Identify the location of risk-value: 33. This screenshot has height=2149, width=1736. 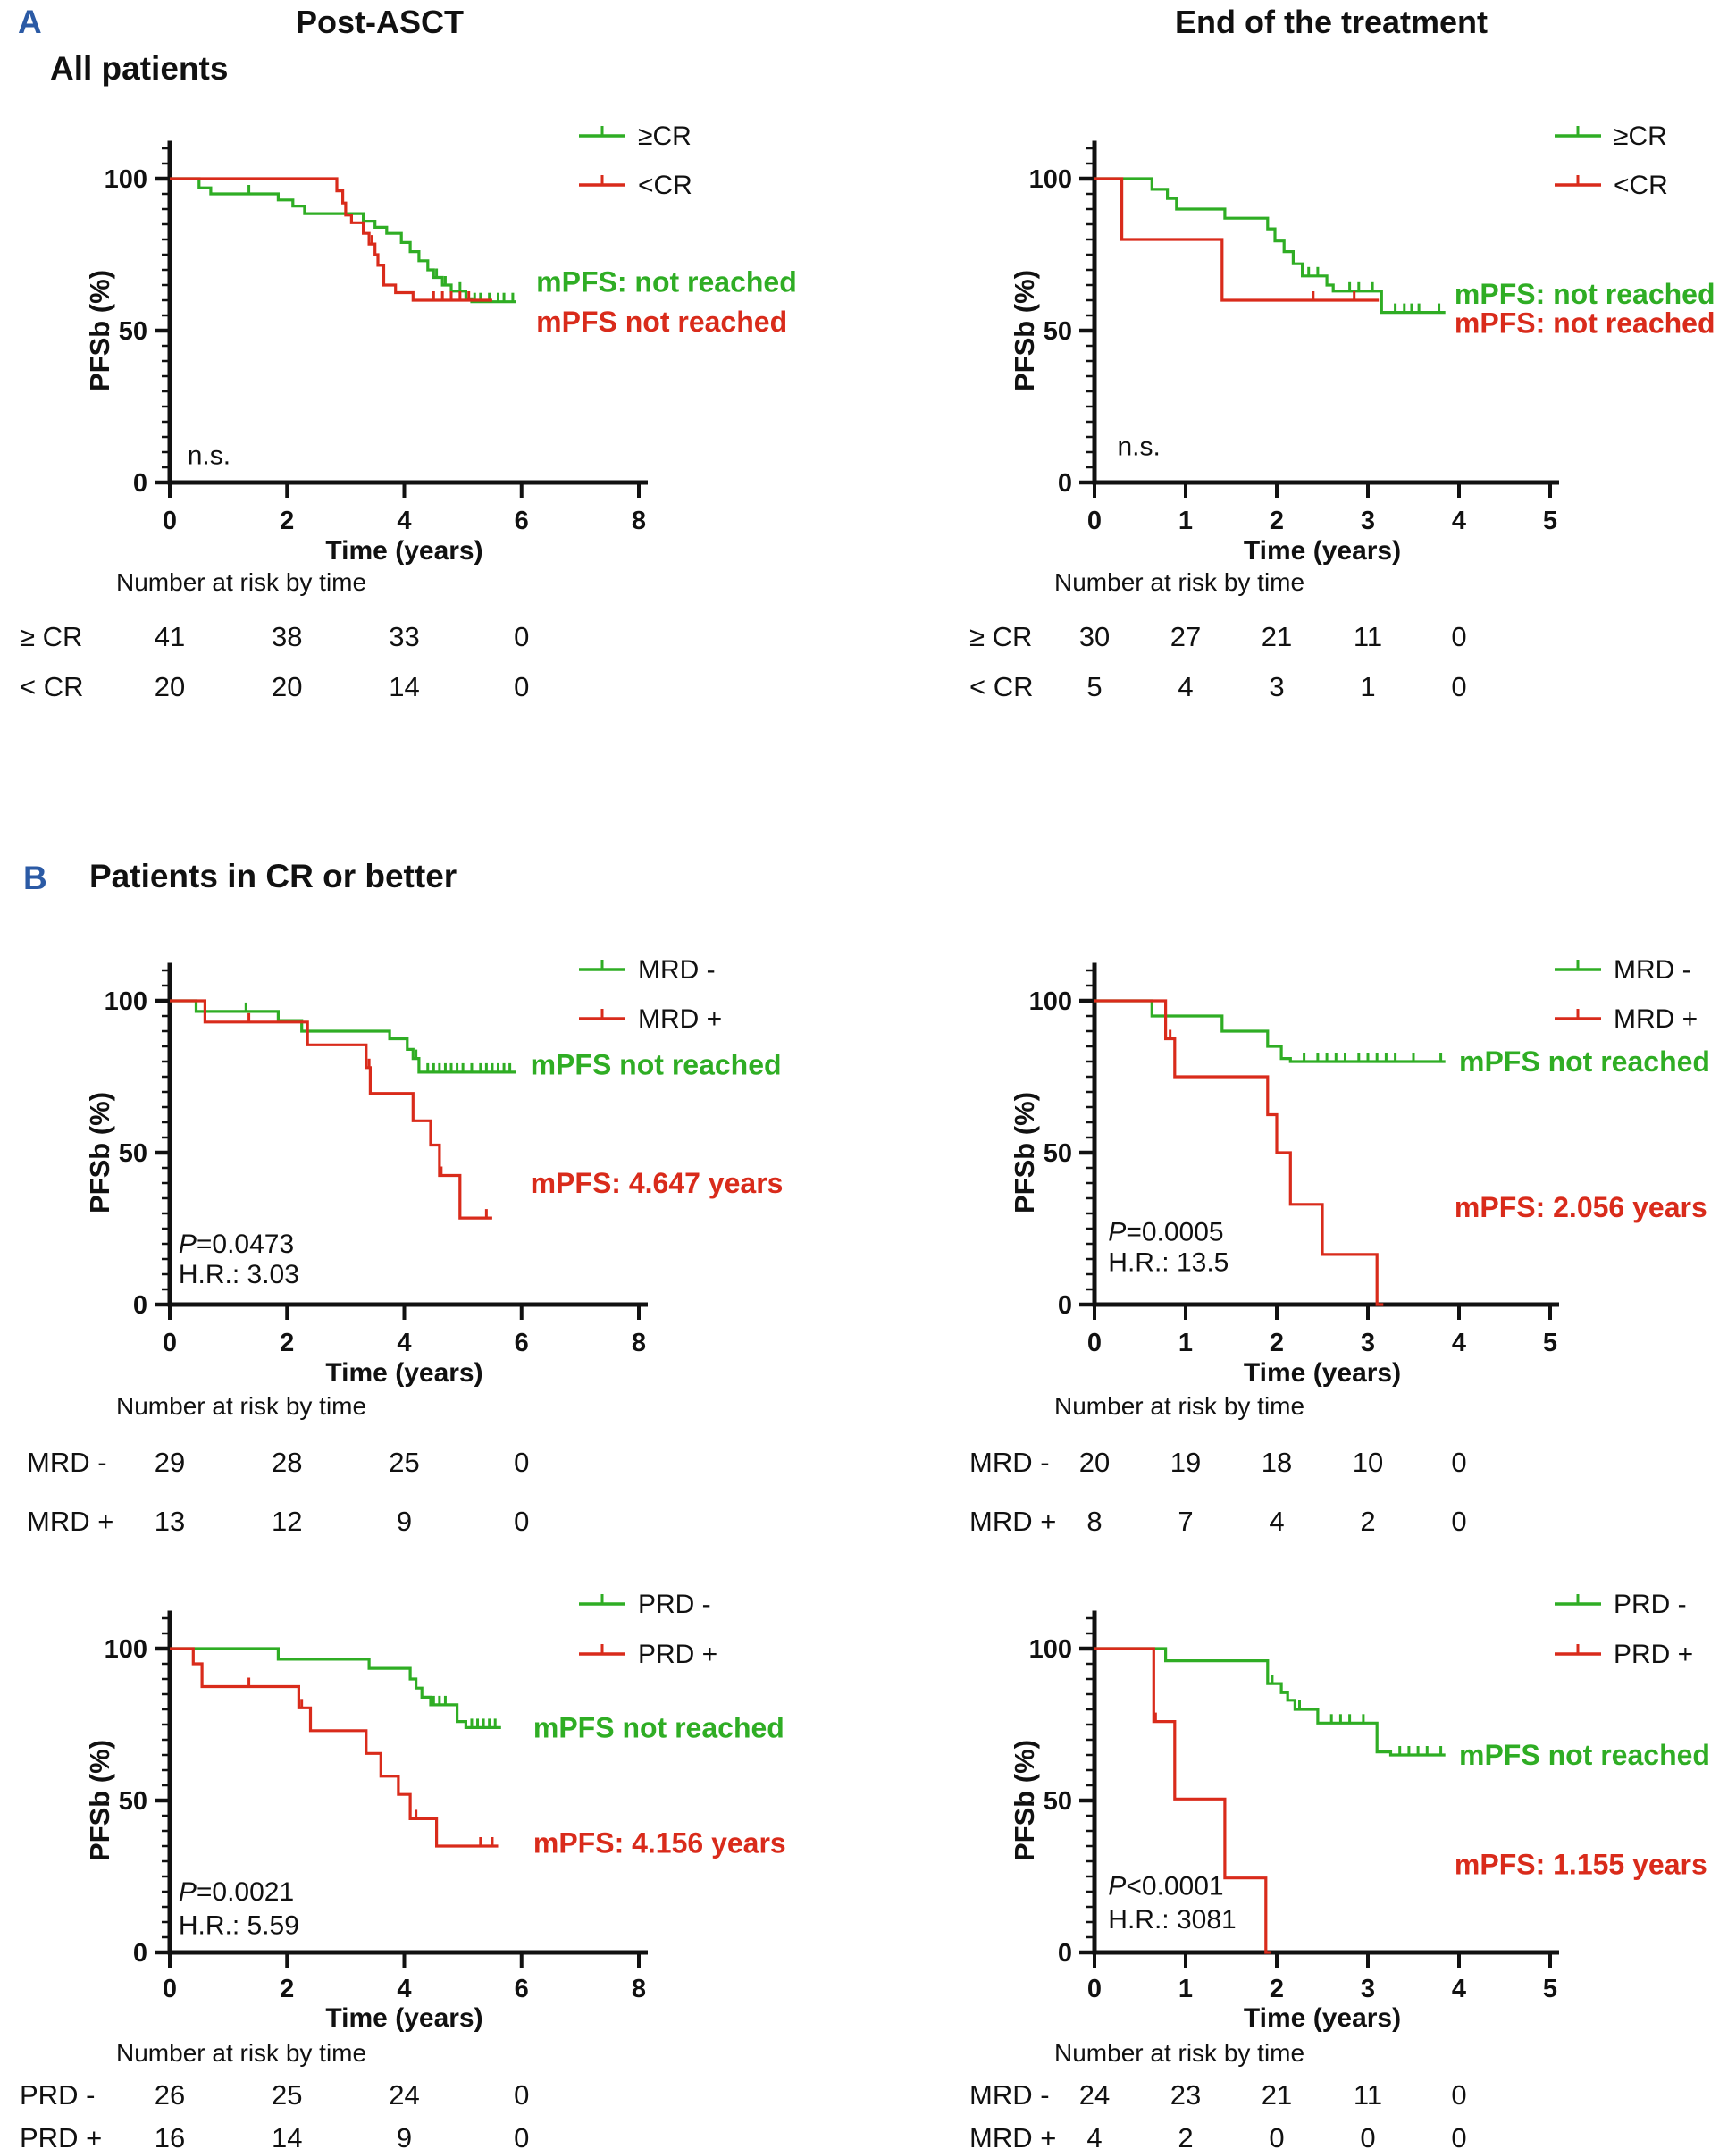
(404, 636).